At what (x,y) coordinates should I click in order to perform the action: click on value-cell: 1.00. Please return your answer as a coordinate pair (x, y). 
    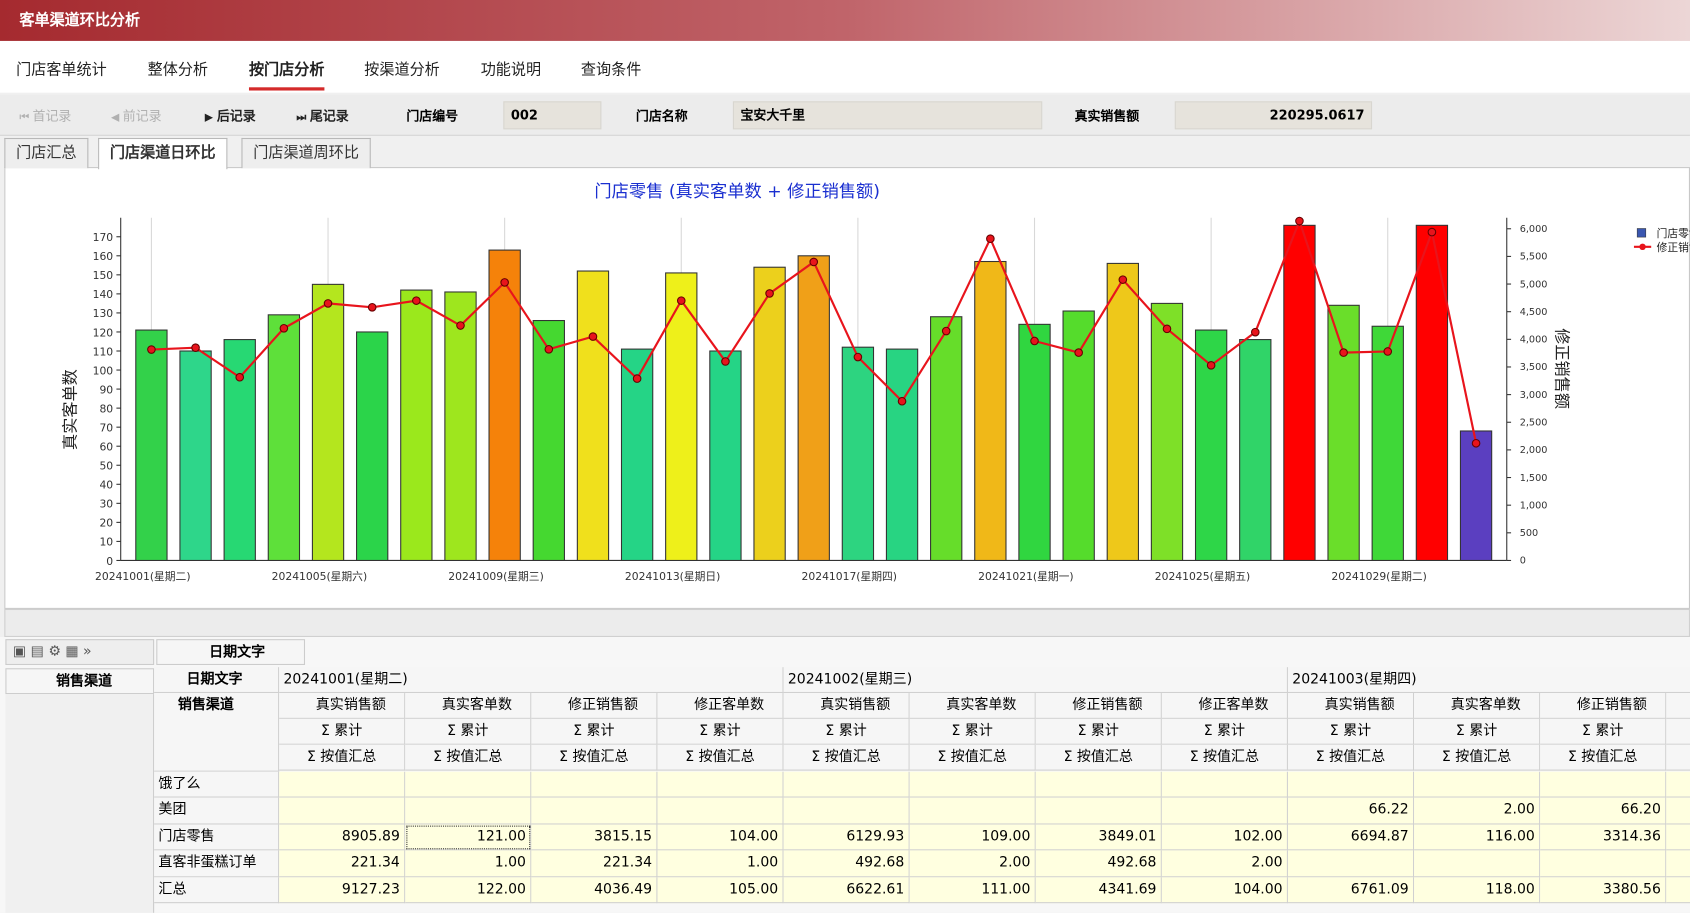
    Looking at the image, I should click on (720, 863).